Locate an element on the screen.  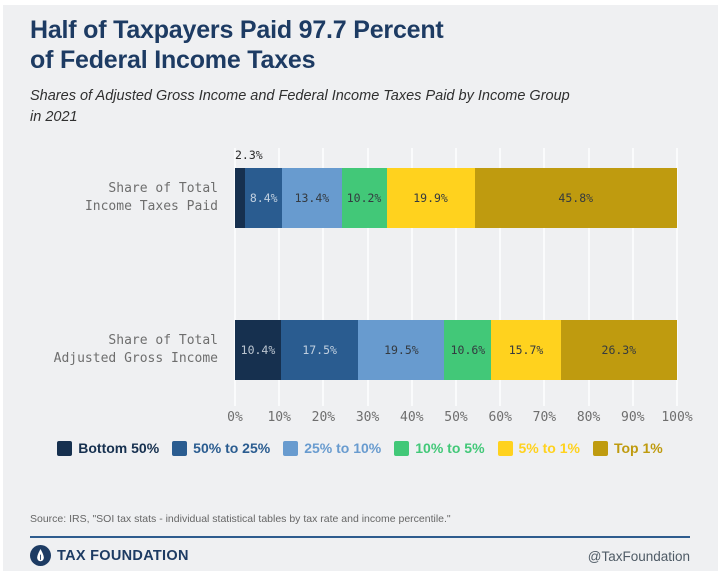
legend-label: 5% to 1% is located at coordinates (549, 448).